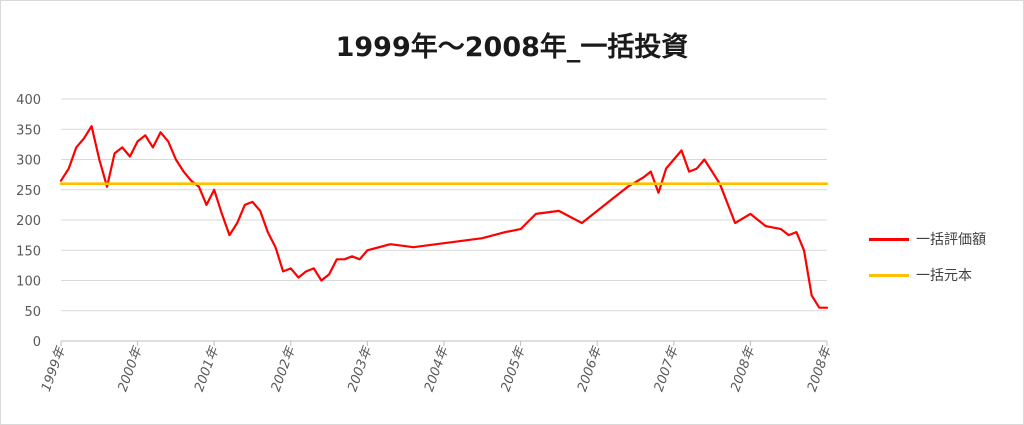 This screenshot has height=425, width=1024. Describe the element at coordinates (284, 368) in the screenshot. I see `x-tick-label: 2002年` at that location.